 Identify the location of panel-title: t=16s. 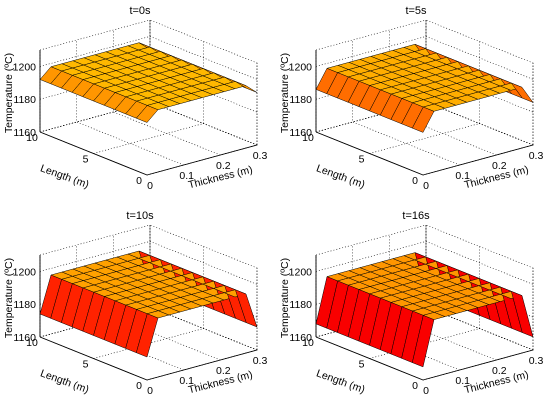
(416, 216).